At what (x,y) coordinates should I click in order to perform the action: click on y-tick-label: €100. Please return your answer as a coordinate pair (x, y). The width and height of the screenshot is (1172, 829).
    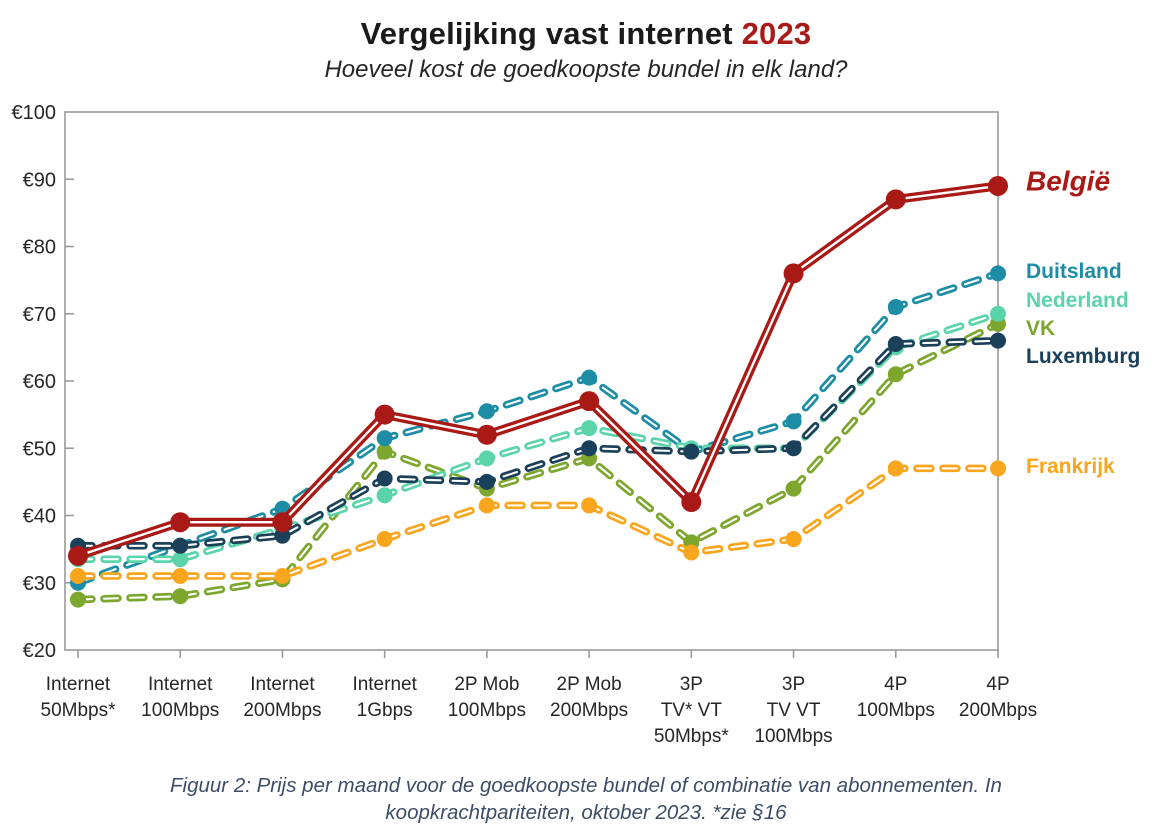
    Looking at the image, I should click on (34, 113).